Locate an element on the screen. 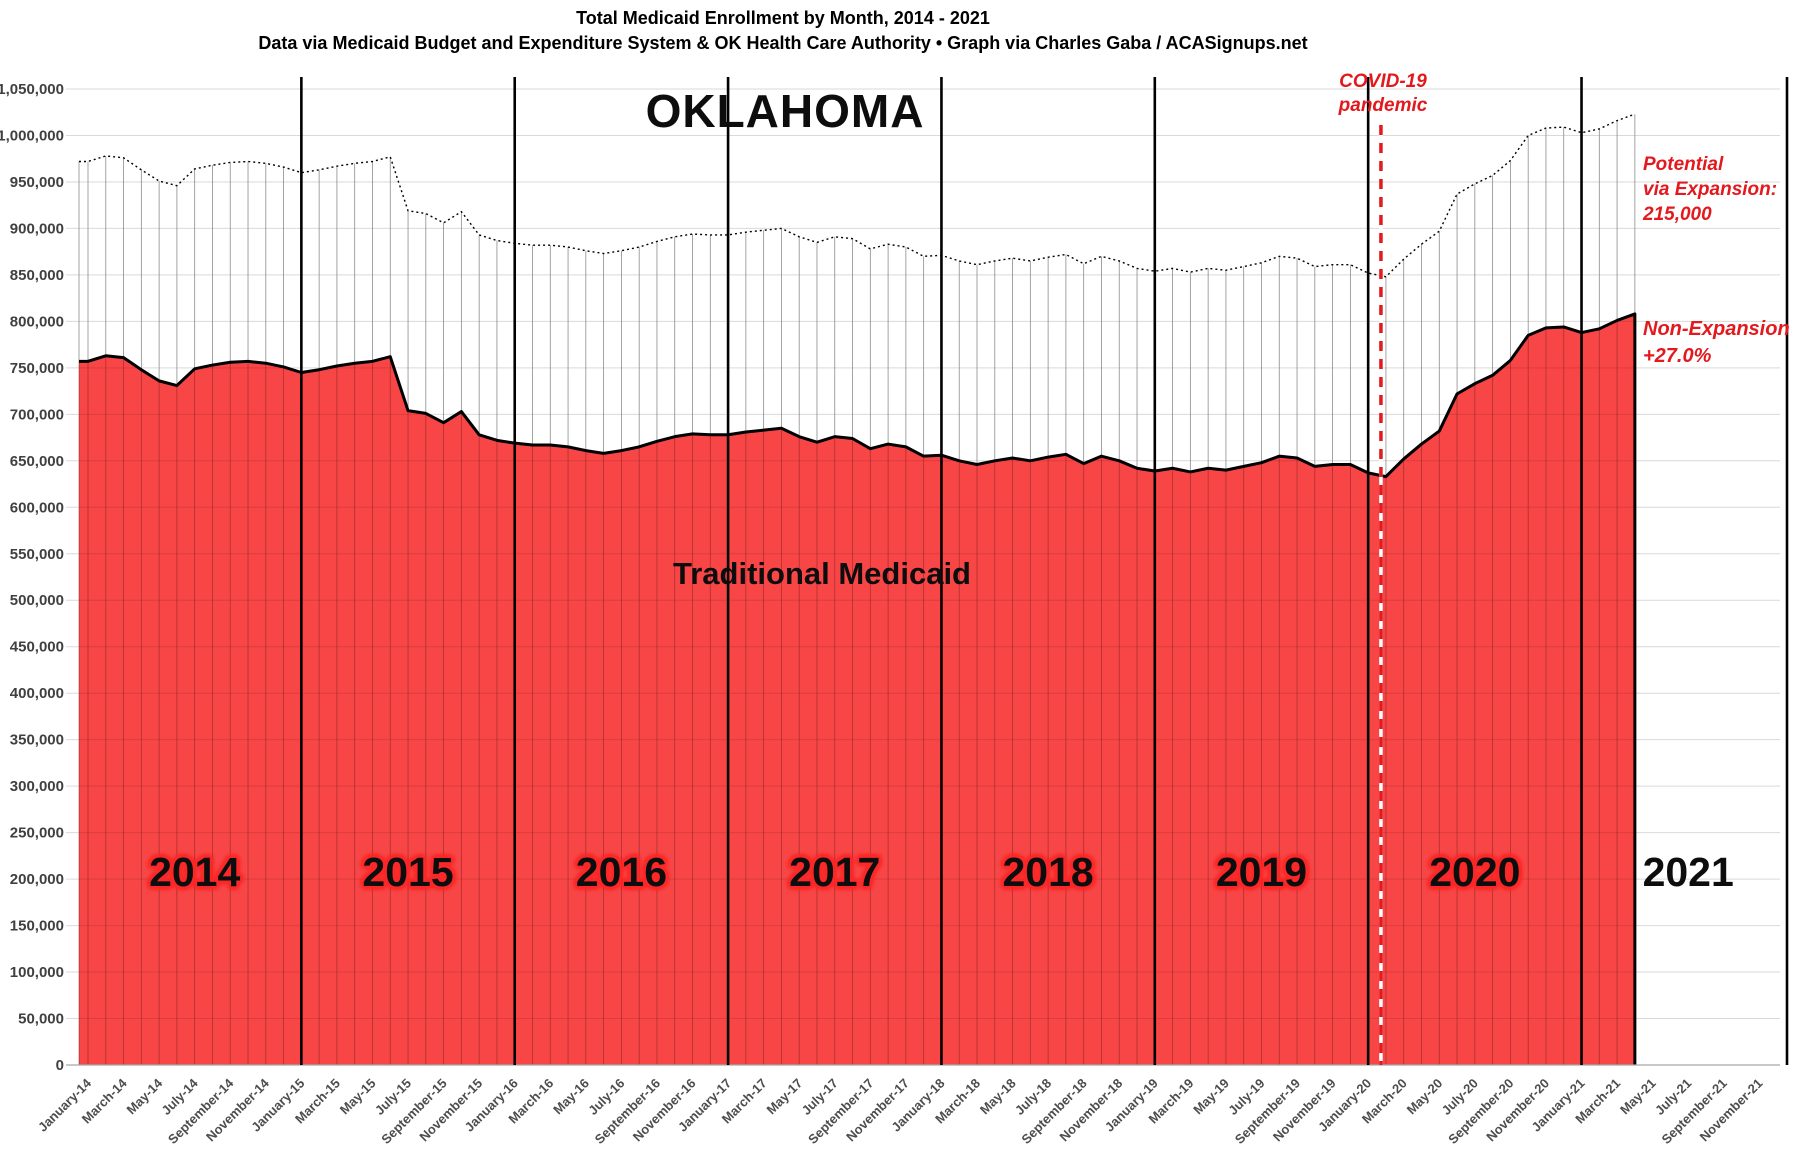 Image resolution: width=1801 pixels, height=1150 pixels. y-tick-label: 500,000 is located at coordinates (37, 600).